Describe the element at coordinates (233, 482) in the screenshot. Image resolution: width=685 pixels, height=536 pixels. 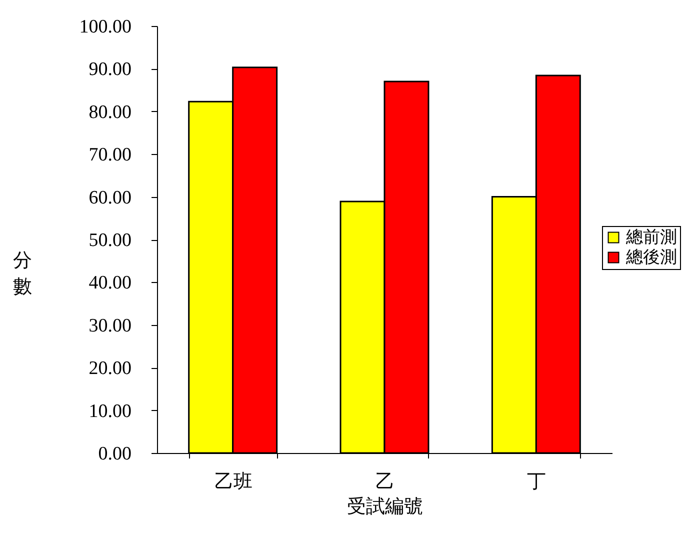
I see `x-tick-label: 乙班` at that location.